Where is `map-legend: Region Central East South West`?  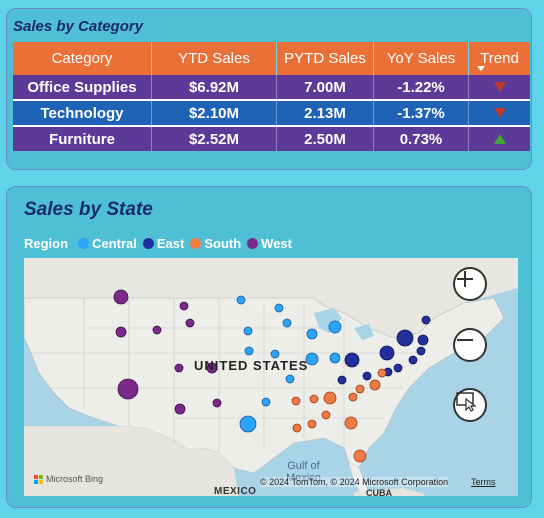 map-legend: Region Central East South West is located at coordinates (159, 243).